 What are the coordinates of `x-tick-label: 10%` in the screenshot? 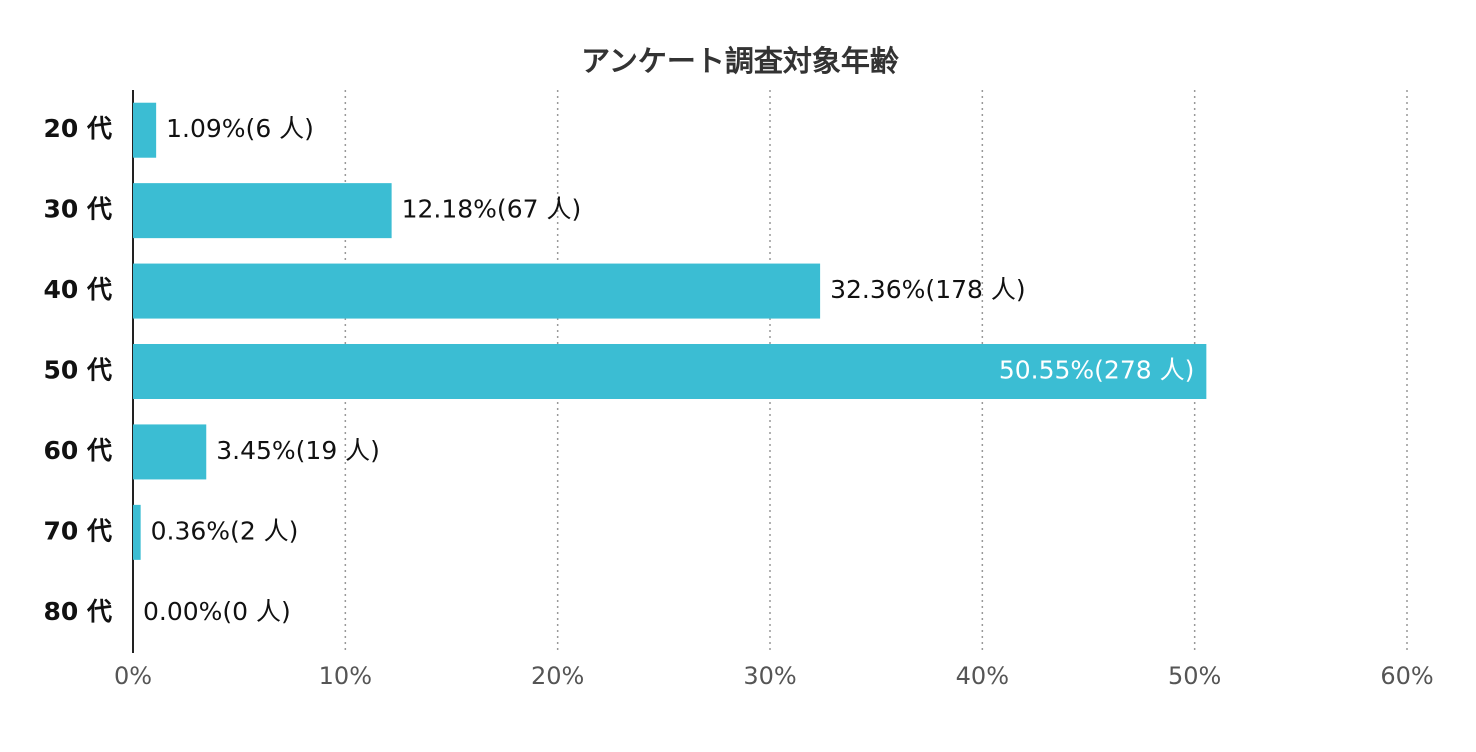 It's located at (345, 676).